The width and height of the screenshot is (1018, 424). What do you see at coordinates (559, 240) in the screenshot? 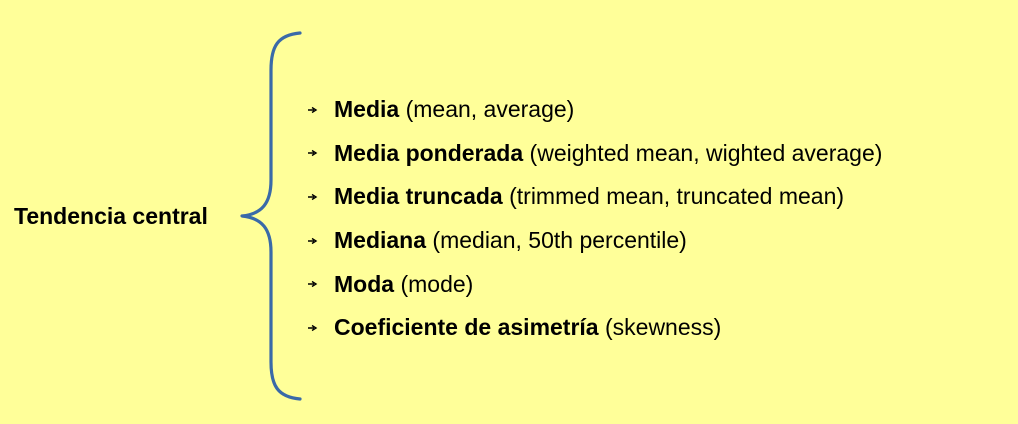
I see `item-gloss: (median, 50th percentile)` at bounding box center [559, 240].